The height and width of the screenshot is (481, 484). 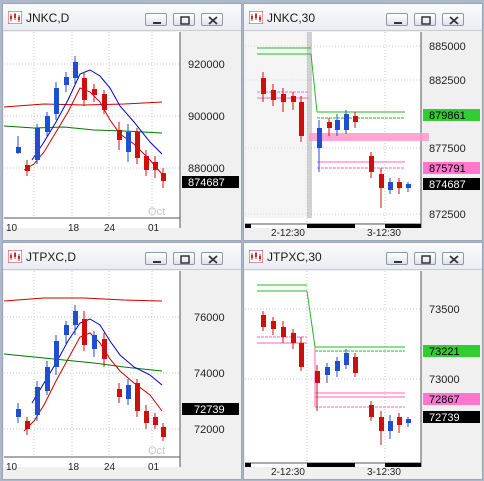 I want to click on y-tick-label: 877500, so click(x=447, y=149).